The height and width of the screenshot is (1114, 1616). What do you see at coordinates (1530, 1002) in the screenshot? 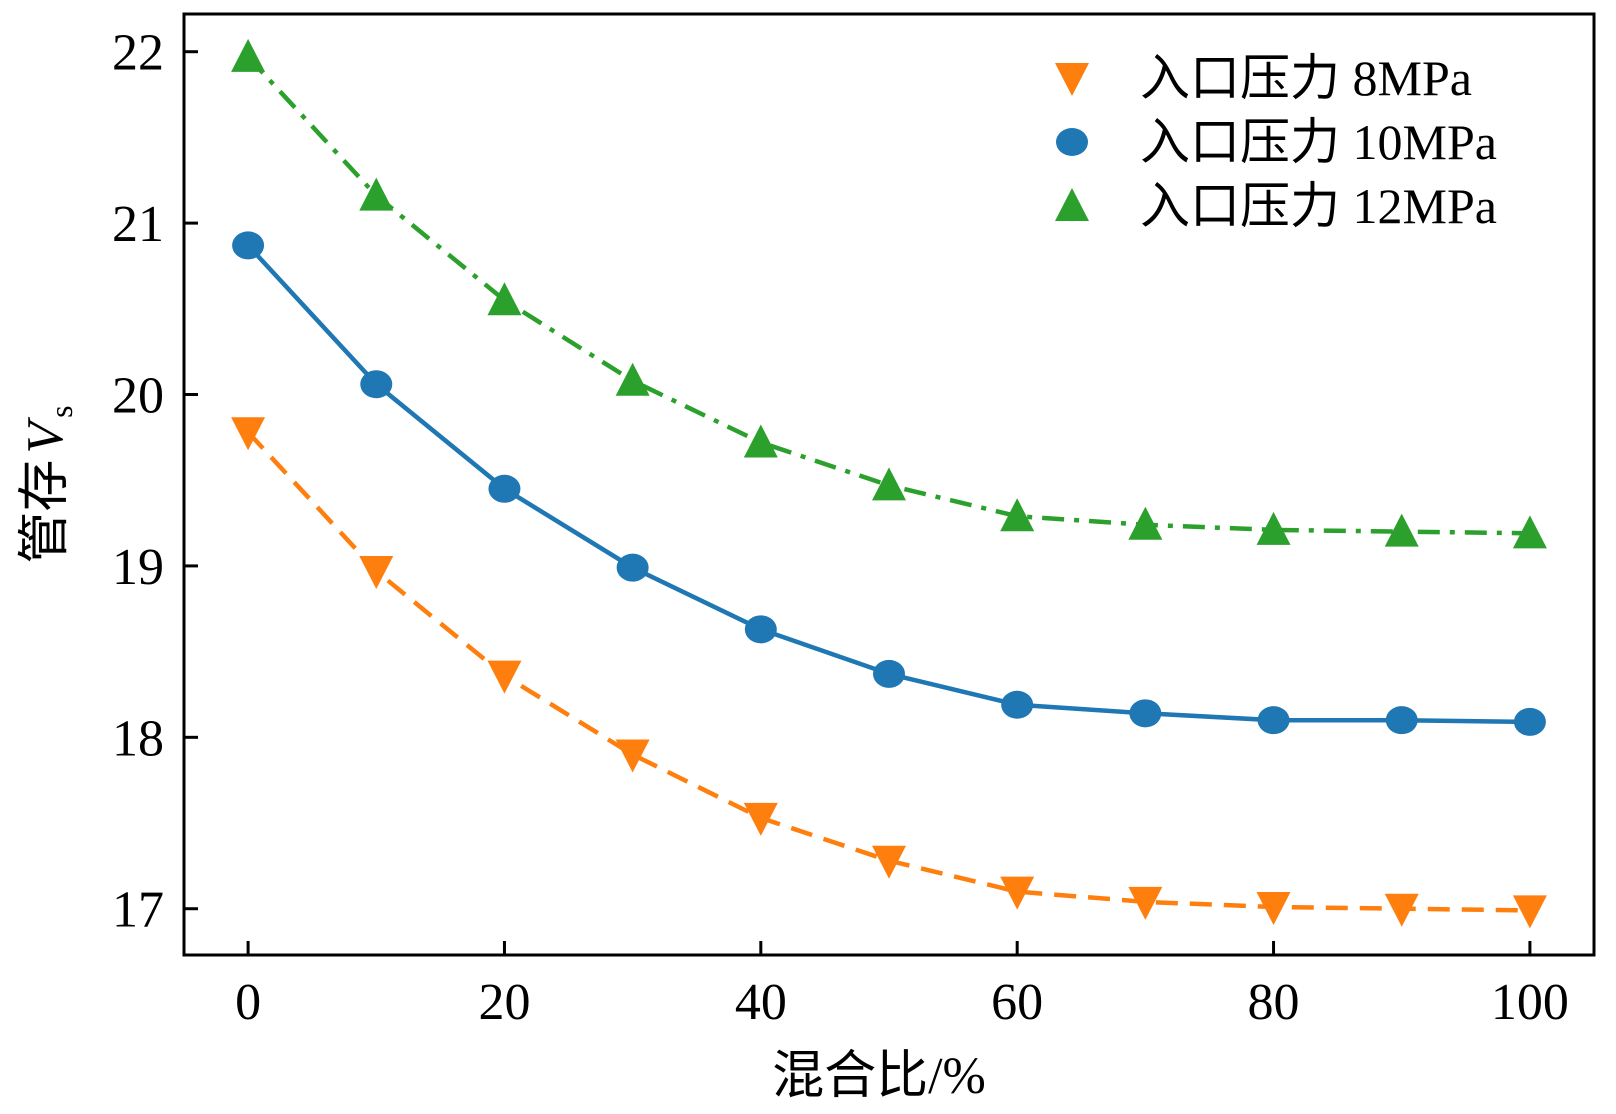
I see `x-tick-label: 100` at bounding box center [1530, 1002].